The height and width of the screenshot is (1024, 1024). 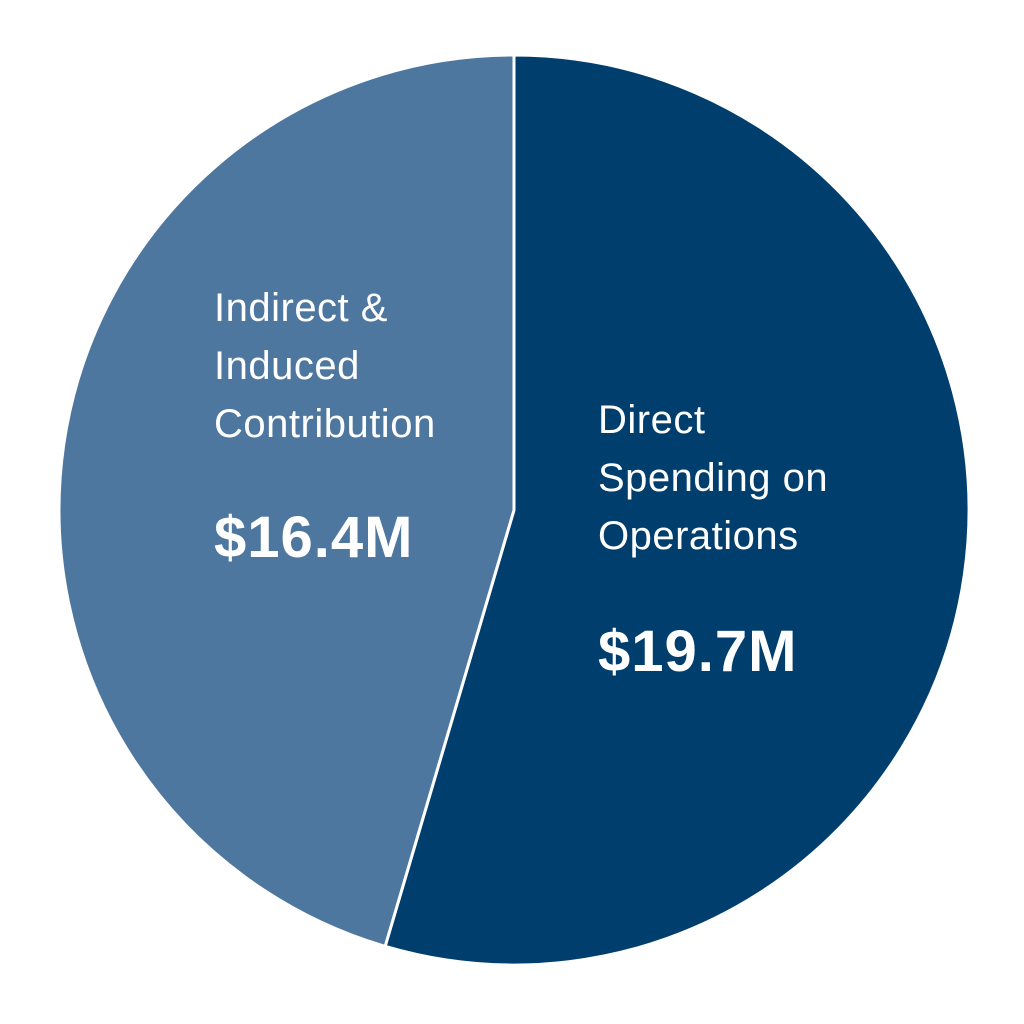 What do you see at coordinates (314, 537) in the screenshot?
I see `slice-value: $16.4M` at bounding box center [314, 537].